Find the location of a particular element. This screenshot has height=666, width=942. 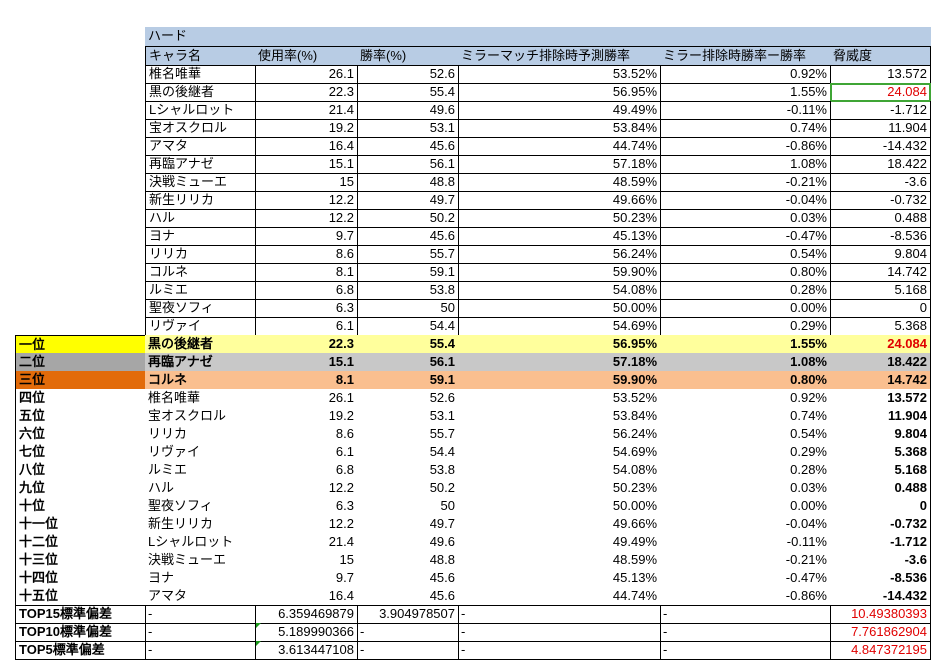

value-cell: 18.422 is located at coordinates (880, 362).